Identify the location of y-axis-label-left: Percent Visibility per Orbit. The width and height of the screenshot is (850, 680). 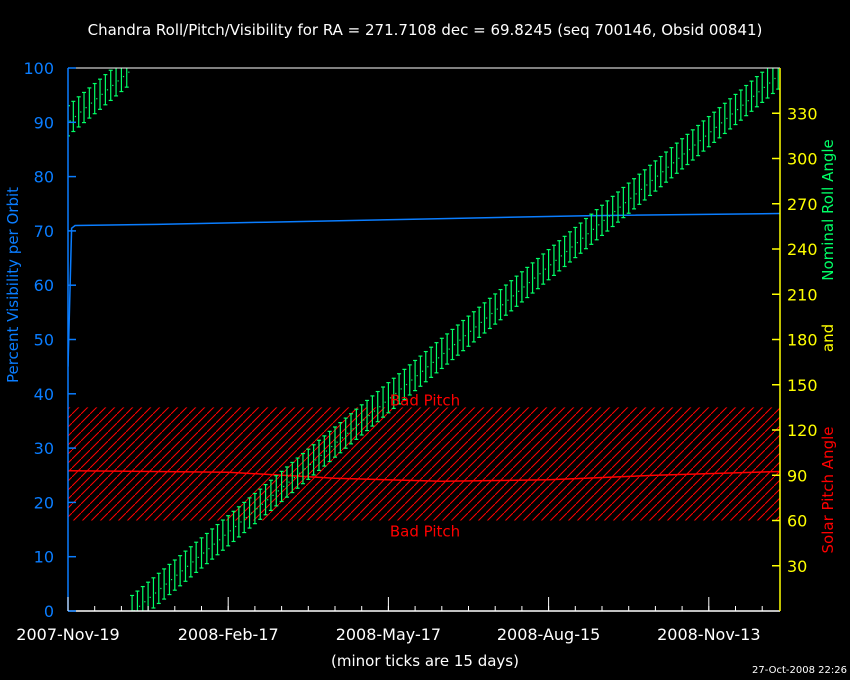
(13, 285).